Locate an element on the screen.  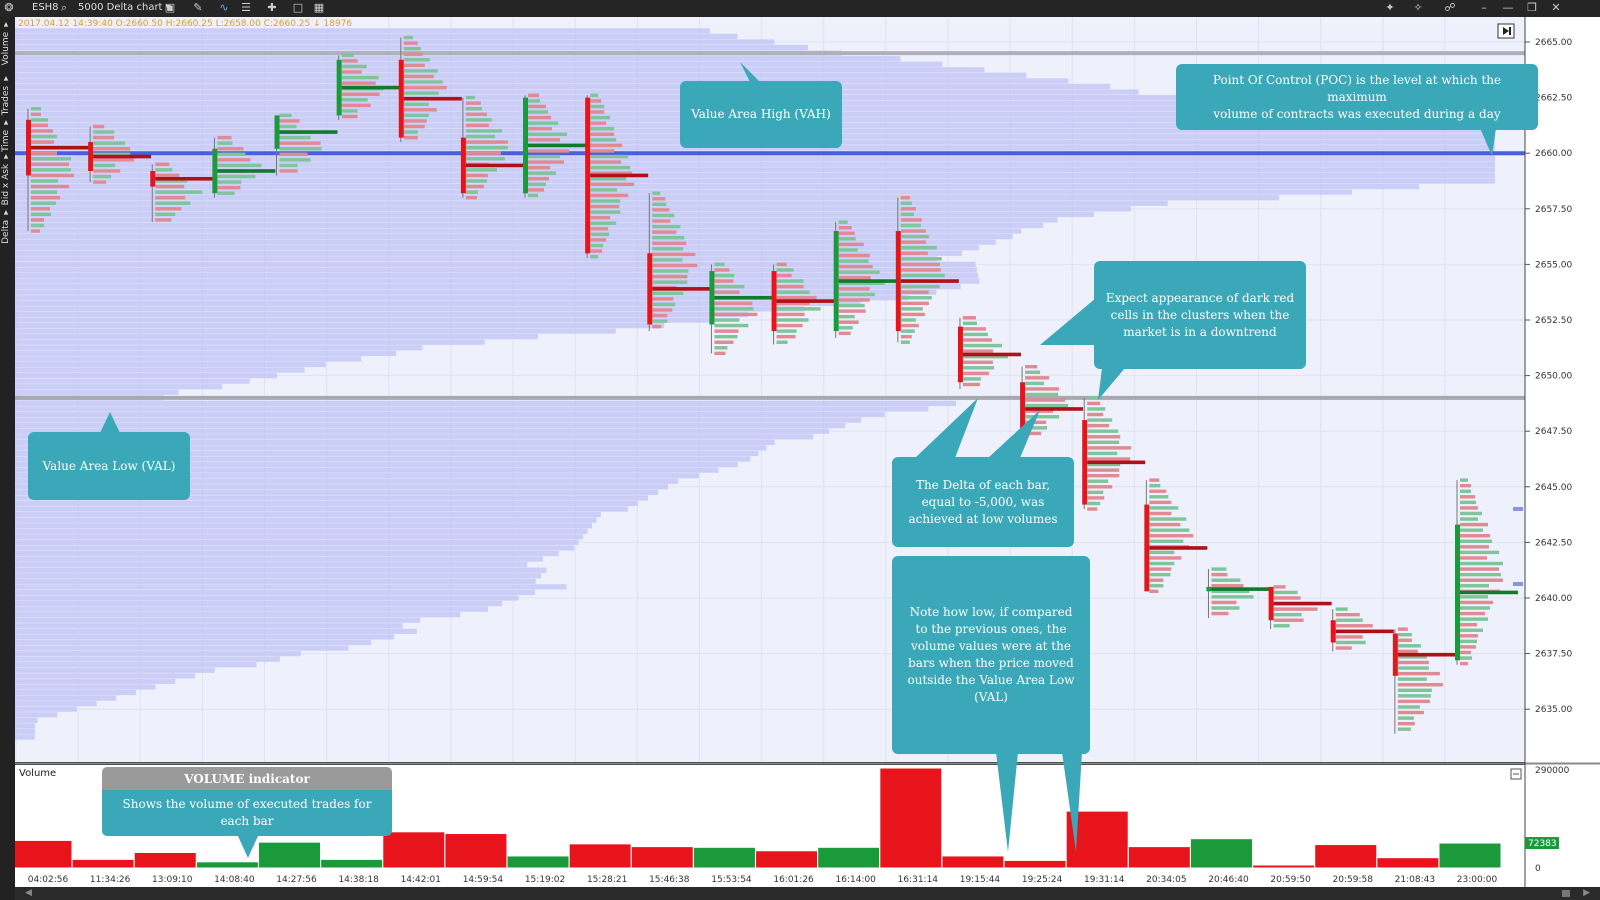
grid-icon: ▦ is located at coordinates (319, 7).